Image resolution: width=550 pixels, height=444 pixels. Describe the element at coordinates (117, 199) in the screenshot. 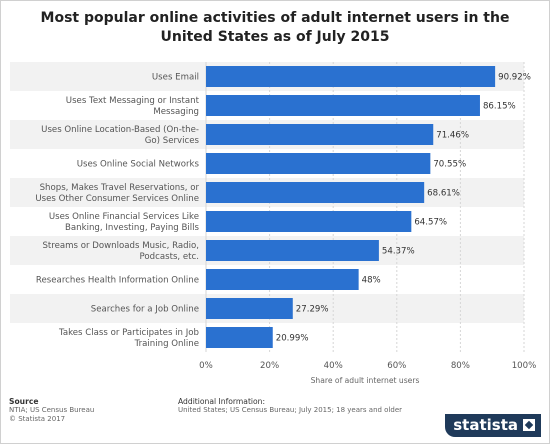

I see `category-label-line: Uses Other Consumer Services Online` at that location.